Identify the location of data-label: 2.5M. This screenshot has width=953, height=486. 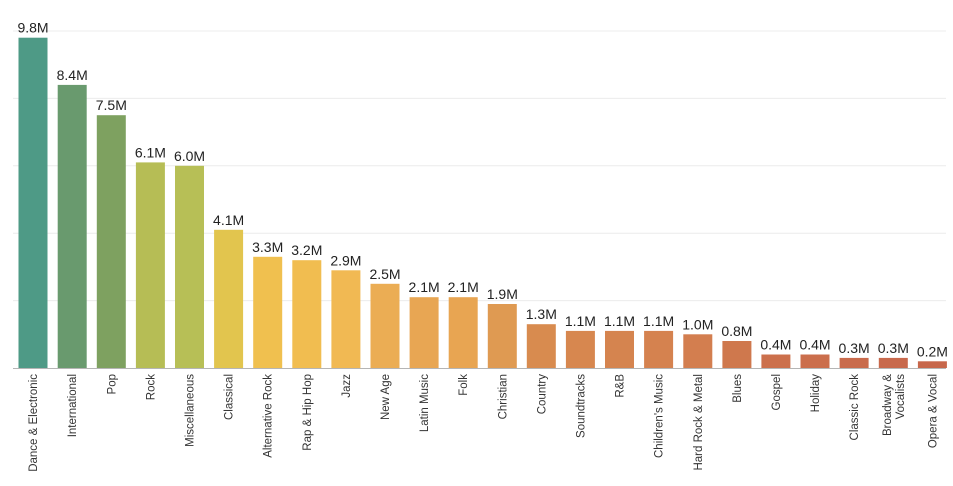
(384, 274).